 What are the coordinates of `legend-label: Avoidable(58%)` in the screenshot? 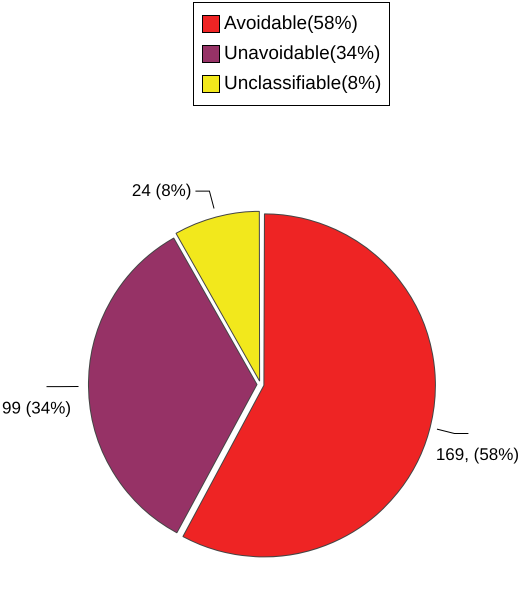 It's located at (291, 24).